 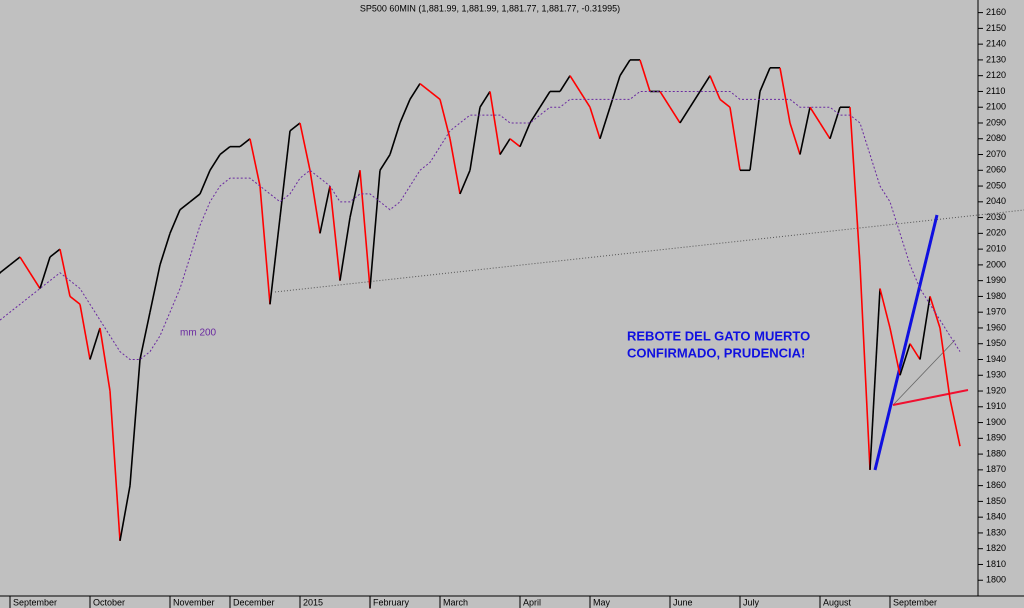 What do you see at coordinates (996, 44) in the screenshot?
I see `y-tick-label: 2140` at bounding box center [996, 44].